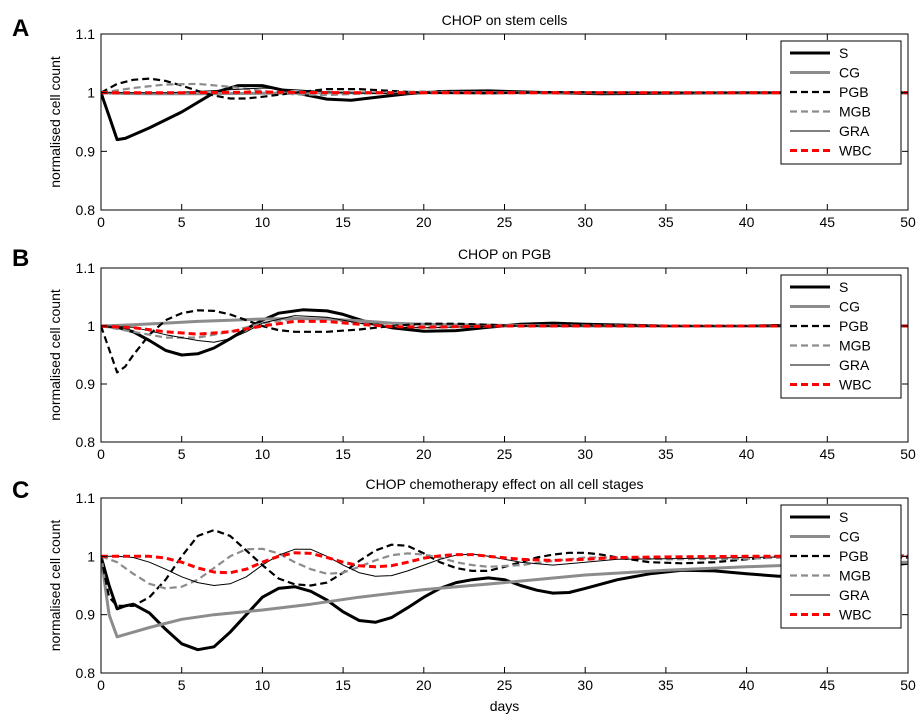 This screenshot has width=924, height=721. I want to click on panel-letter: B, so click(20, 258).